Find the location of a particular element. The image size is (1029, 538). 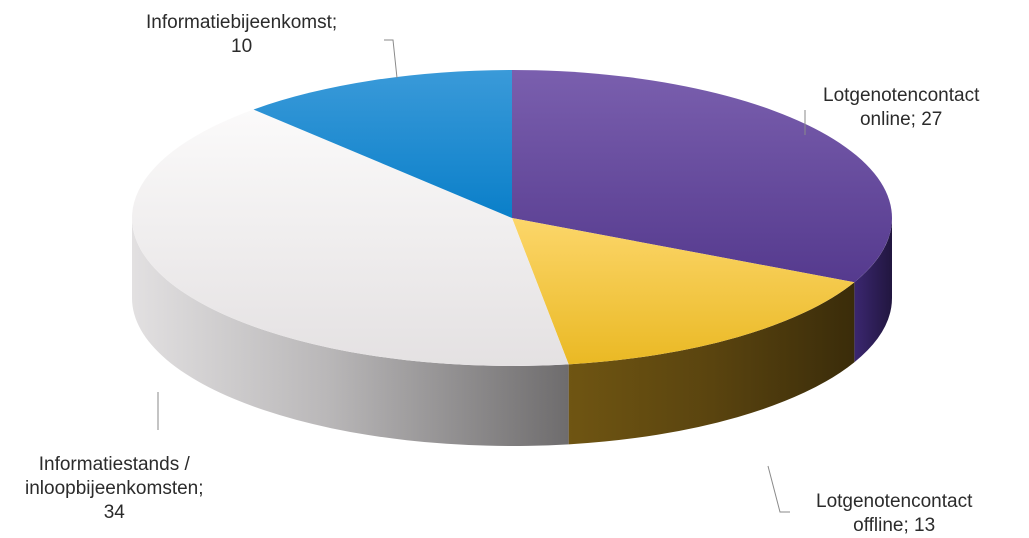

label-line: offline; 13 is located at coordinates (894, 525).